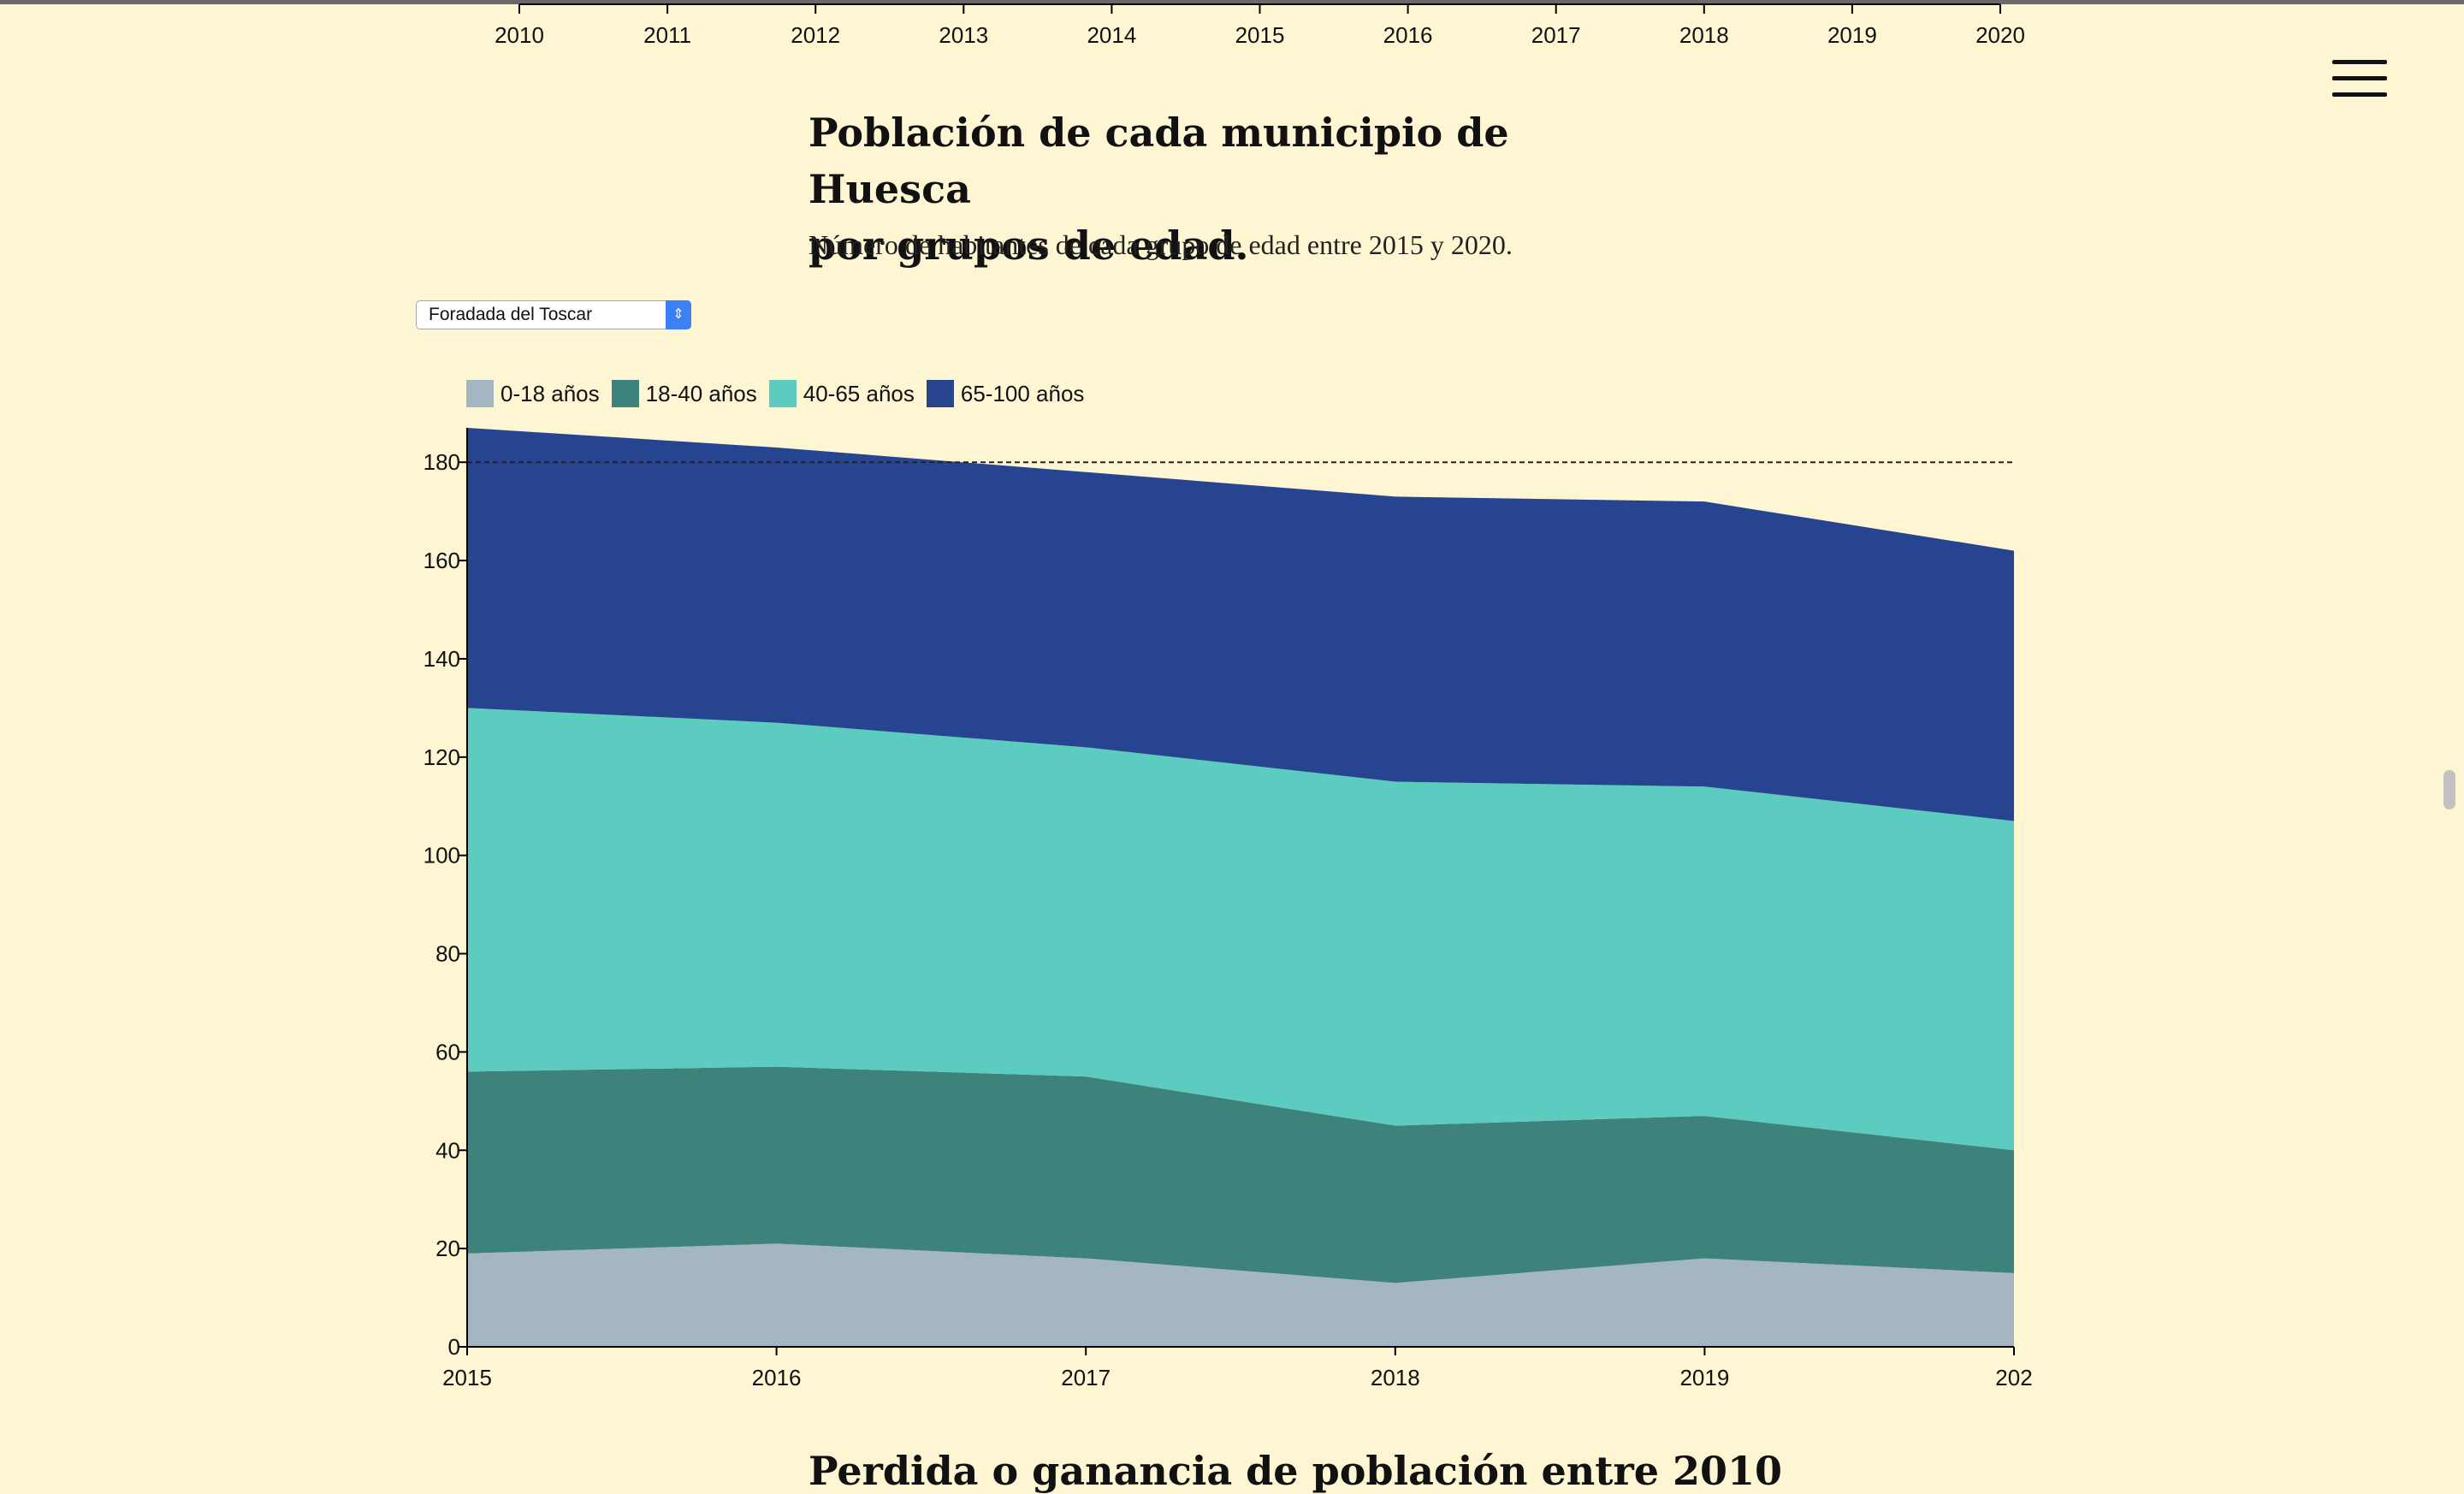 This screenshot has width=2464, height=1494. What do you see at coordinates (1704, 35) in the screenshot?
I see `top-axis-tick-label: 2018` at bounding box center [1704, 35].